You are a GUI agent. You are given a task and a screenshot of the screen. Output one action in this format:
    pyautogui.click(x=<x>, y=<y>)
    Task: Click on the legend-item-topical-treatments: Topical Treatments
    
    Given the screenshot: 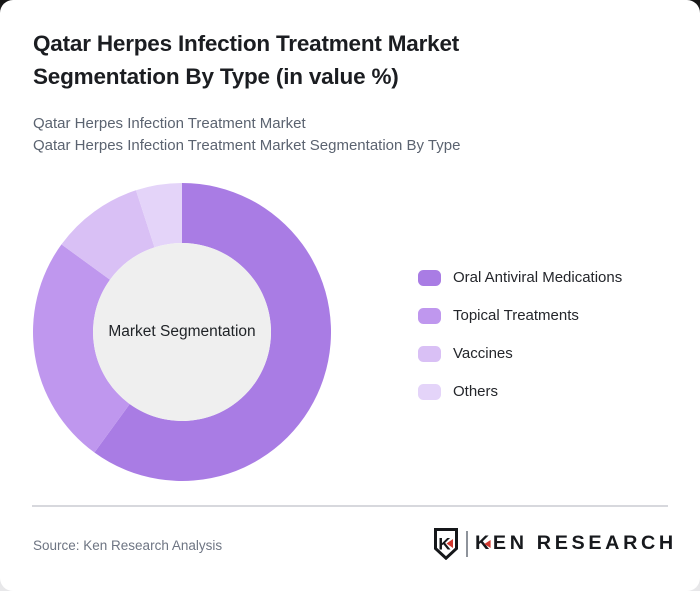 What is the action you would take?
    pyautogui.click(x=520, y=315)
    